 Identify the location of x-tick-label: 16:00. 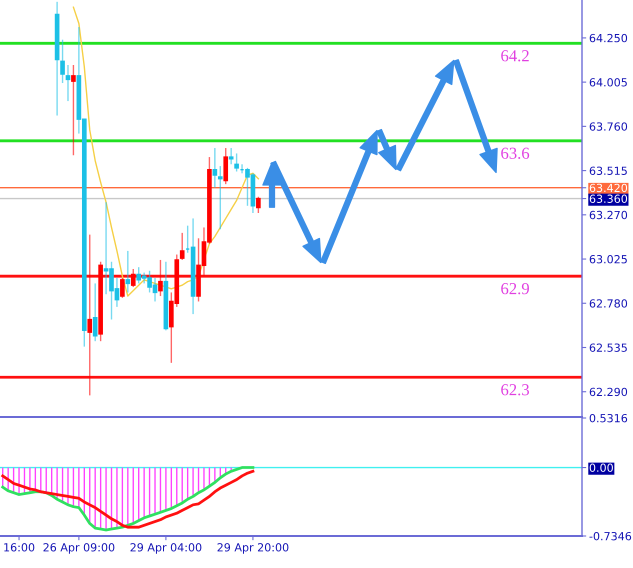
(19, 547).